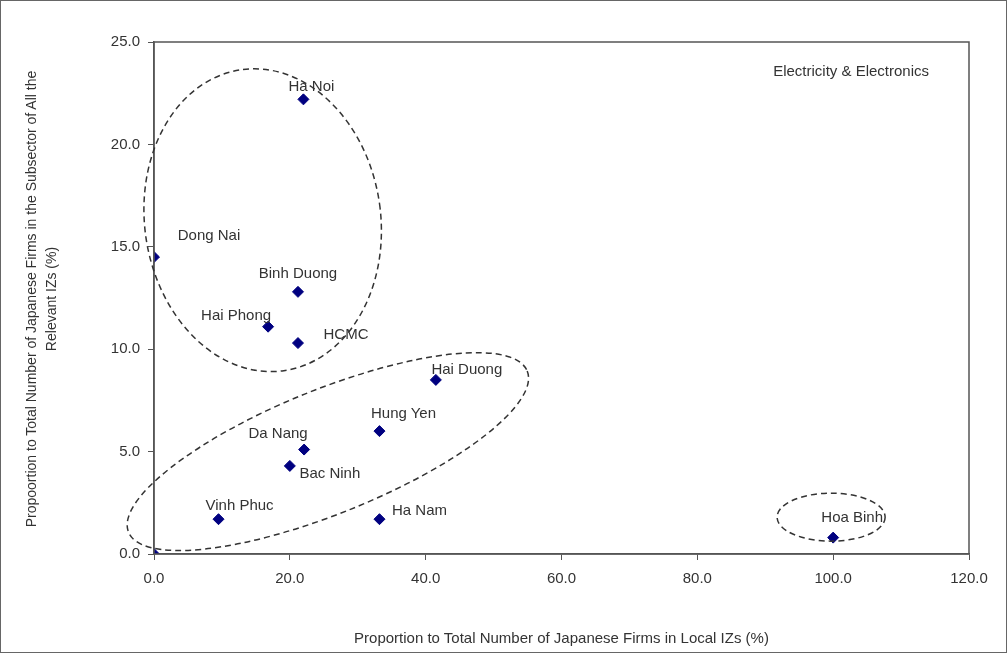 The image size is (1007, 653). What do you see at coordinates (298, 272) in the screenshot?
I see `annotation: Binh Duong` at bounding box center [298, 272].